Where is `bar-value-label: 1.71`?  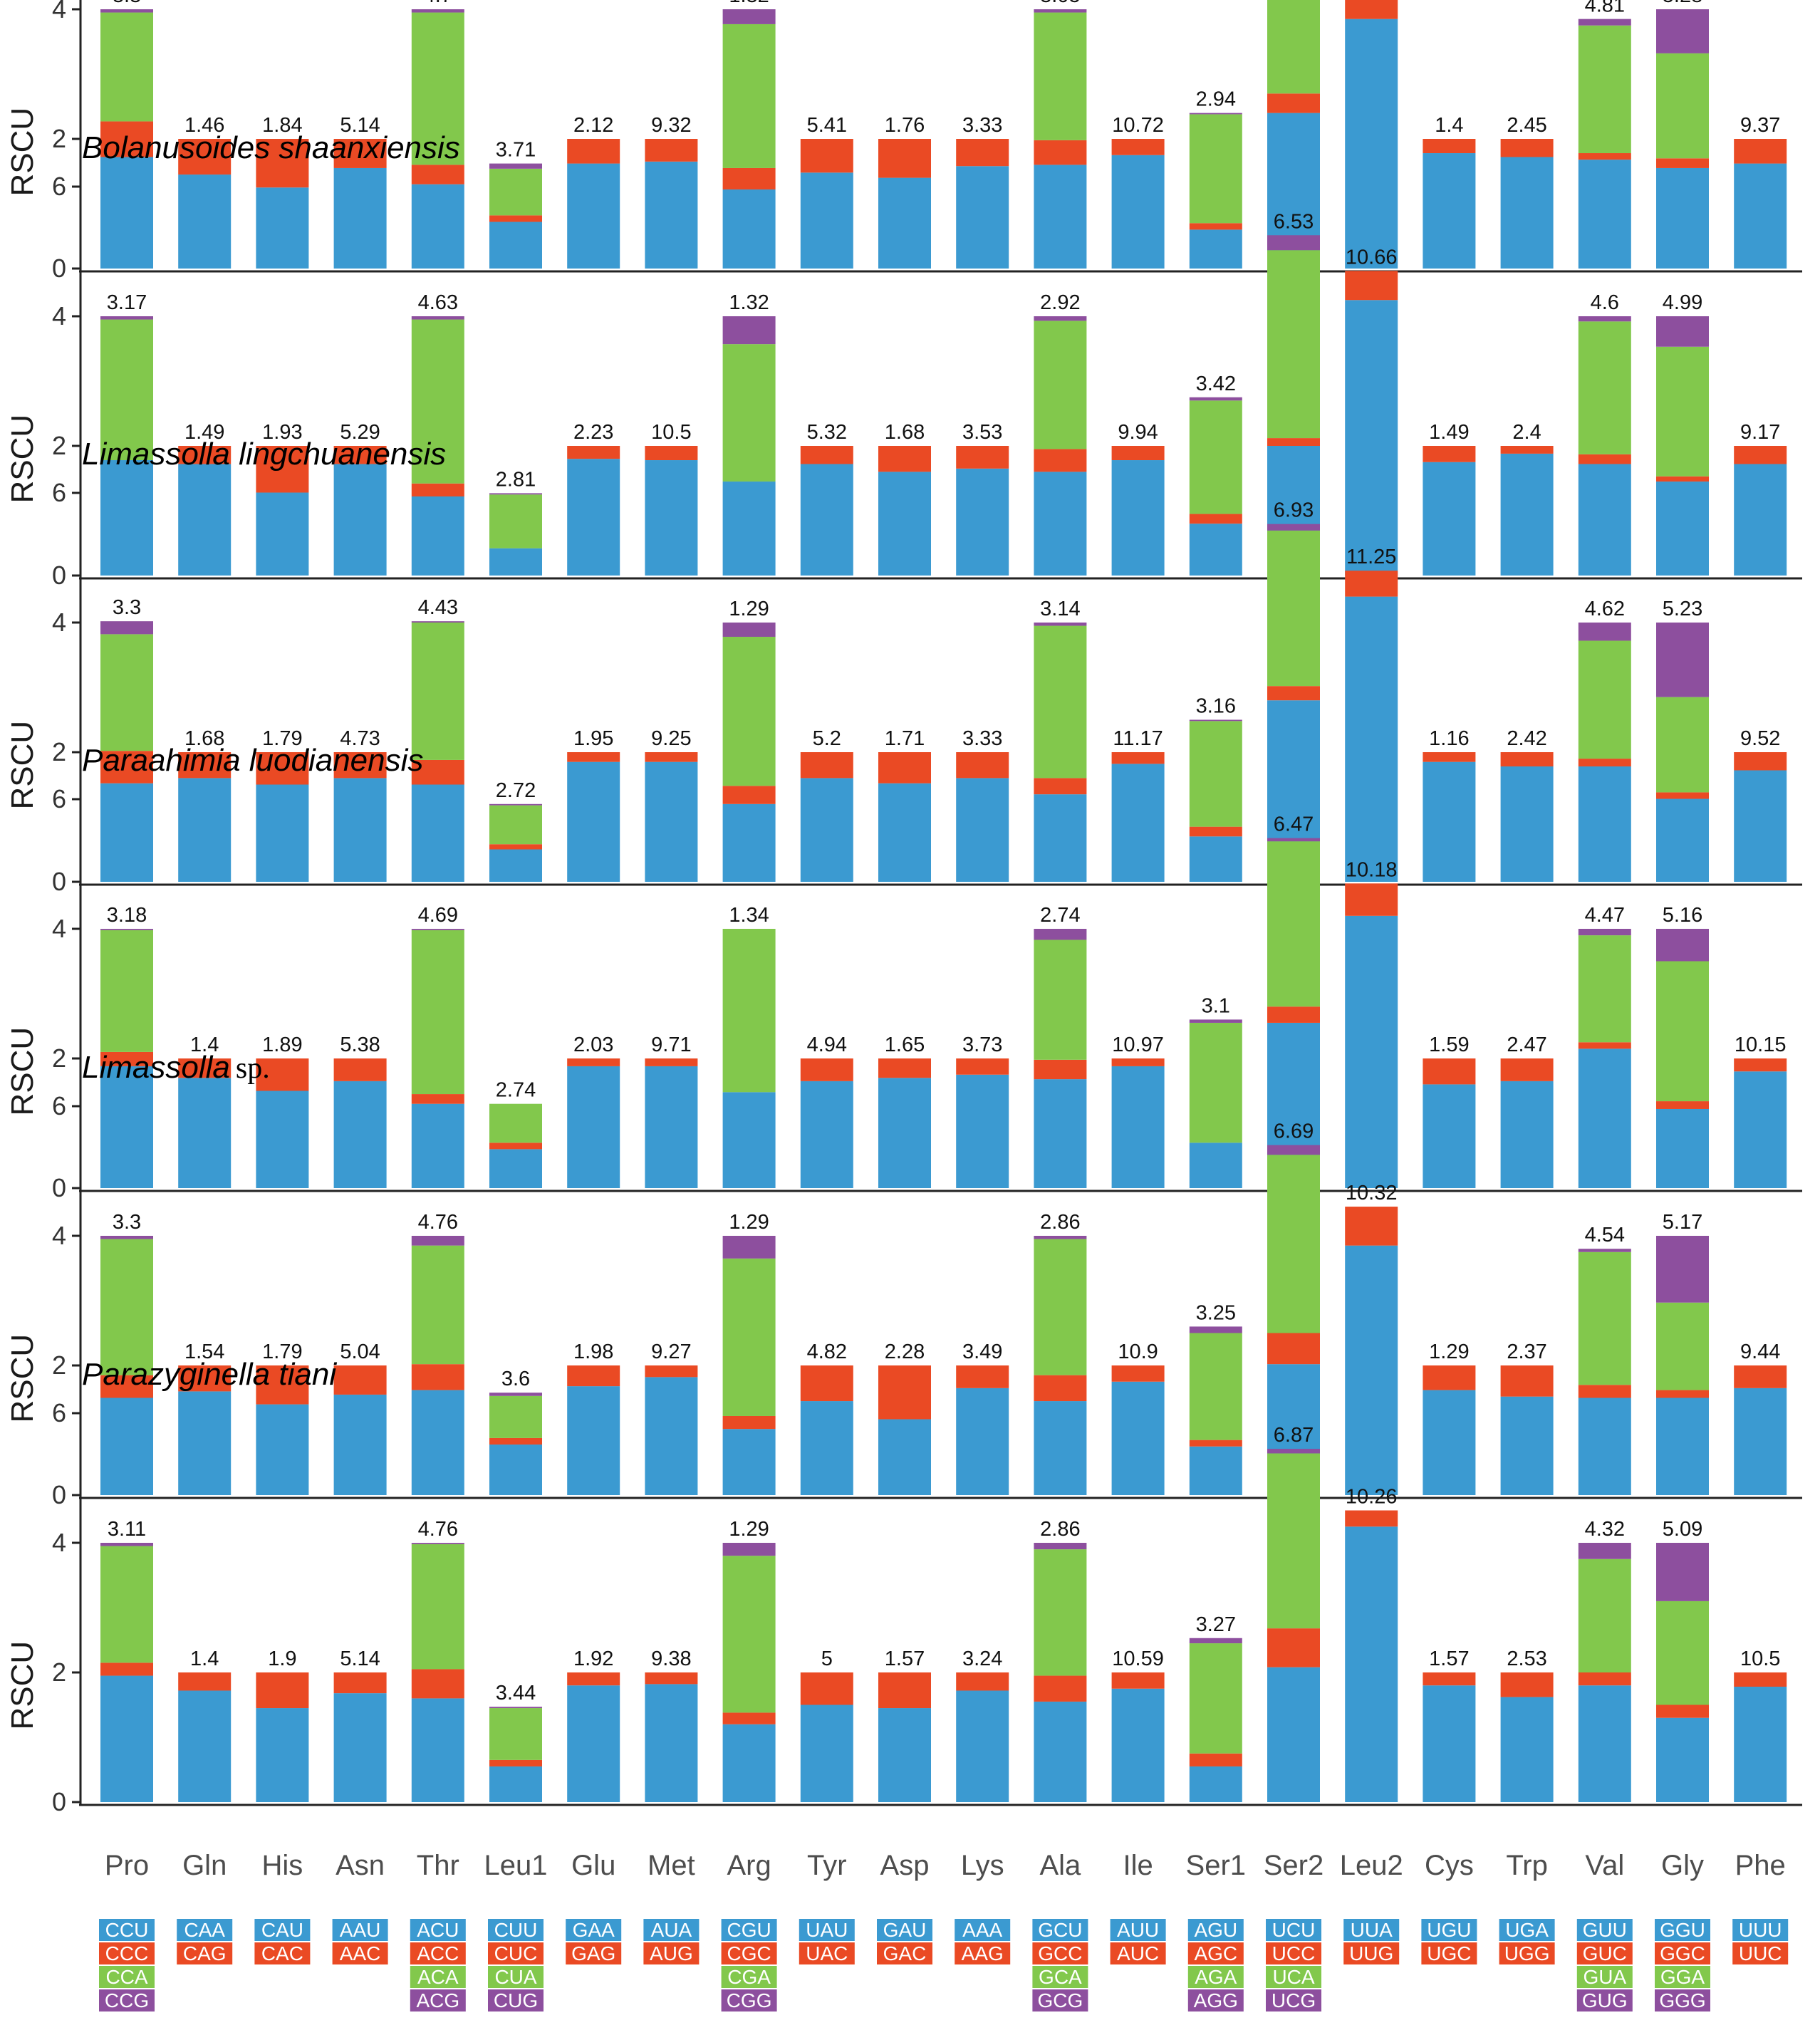
bar-value-label: 1.71 is located at coordinates (905, 738).